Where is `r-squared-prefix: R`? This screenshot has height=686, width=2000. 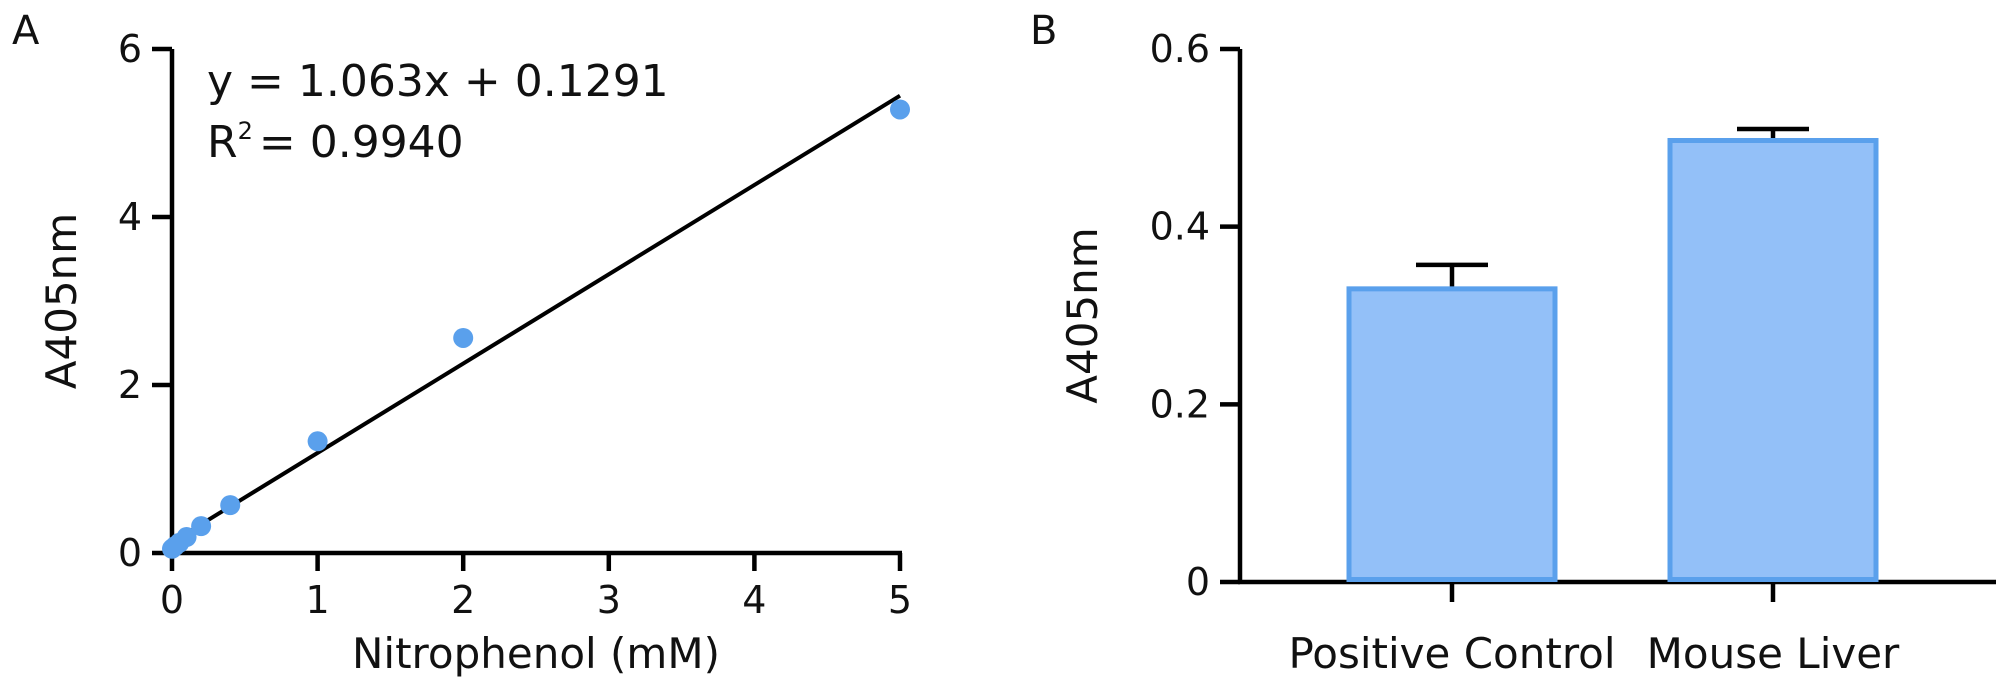
r-squared-prefix: R is located at coordinates (222, 142).